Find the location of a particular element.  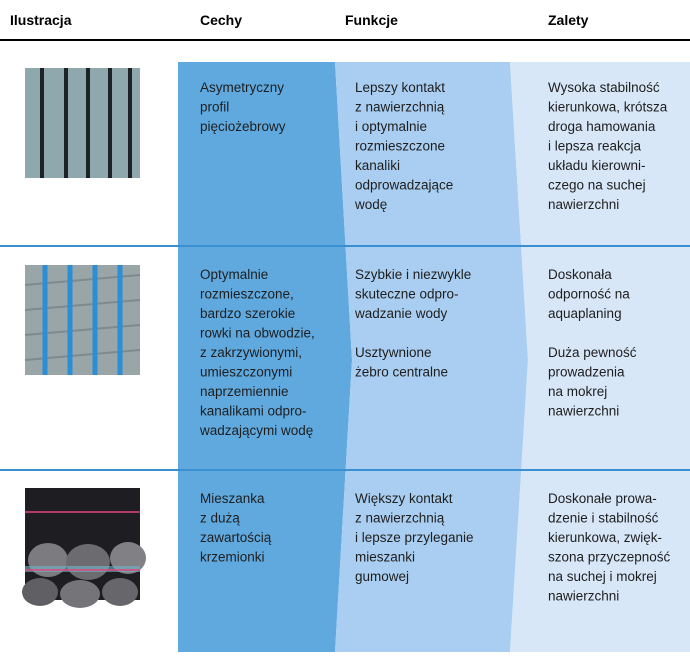

cell-text: Optymalnie is located at coordinates (234, 274).